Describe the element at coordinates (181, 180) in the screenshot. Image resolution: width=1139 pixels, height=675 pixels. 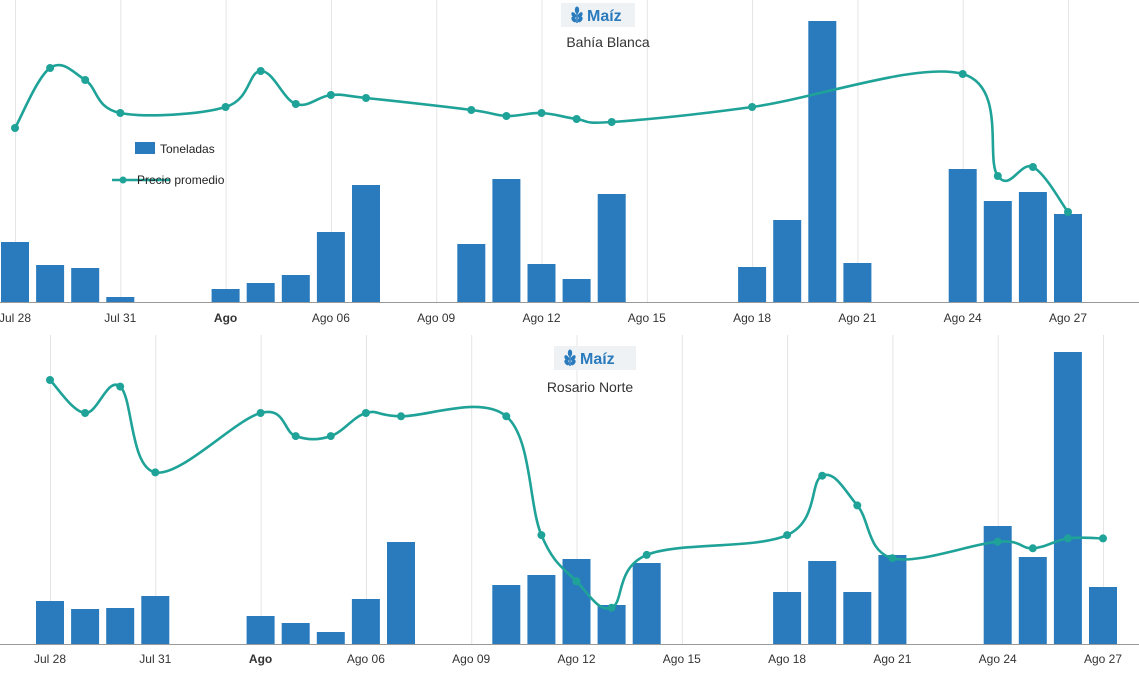
I see `legend-line-label: Precio promedio` at that location.